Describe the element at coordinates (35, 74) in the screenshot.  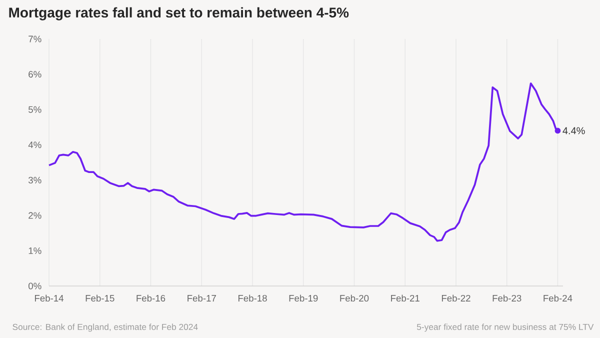
I see `y-tick-label: 6%` at that location.